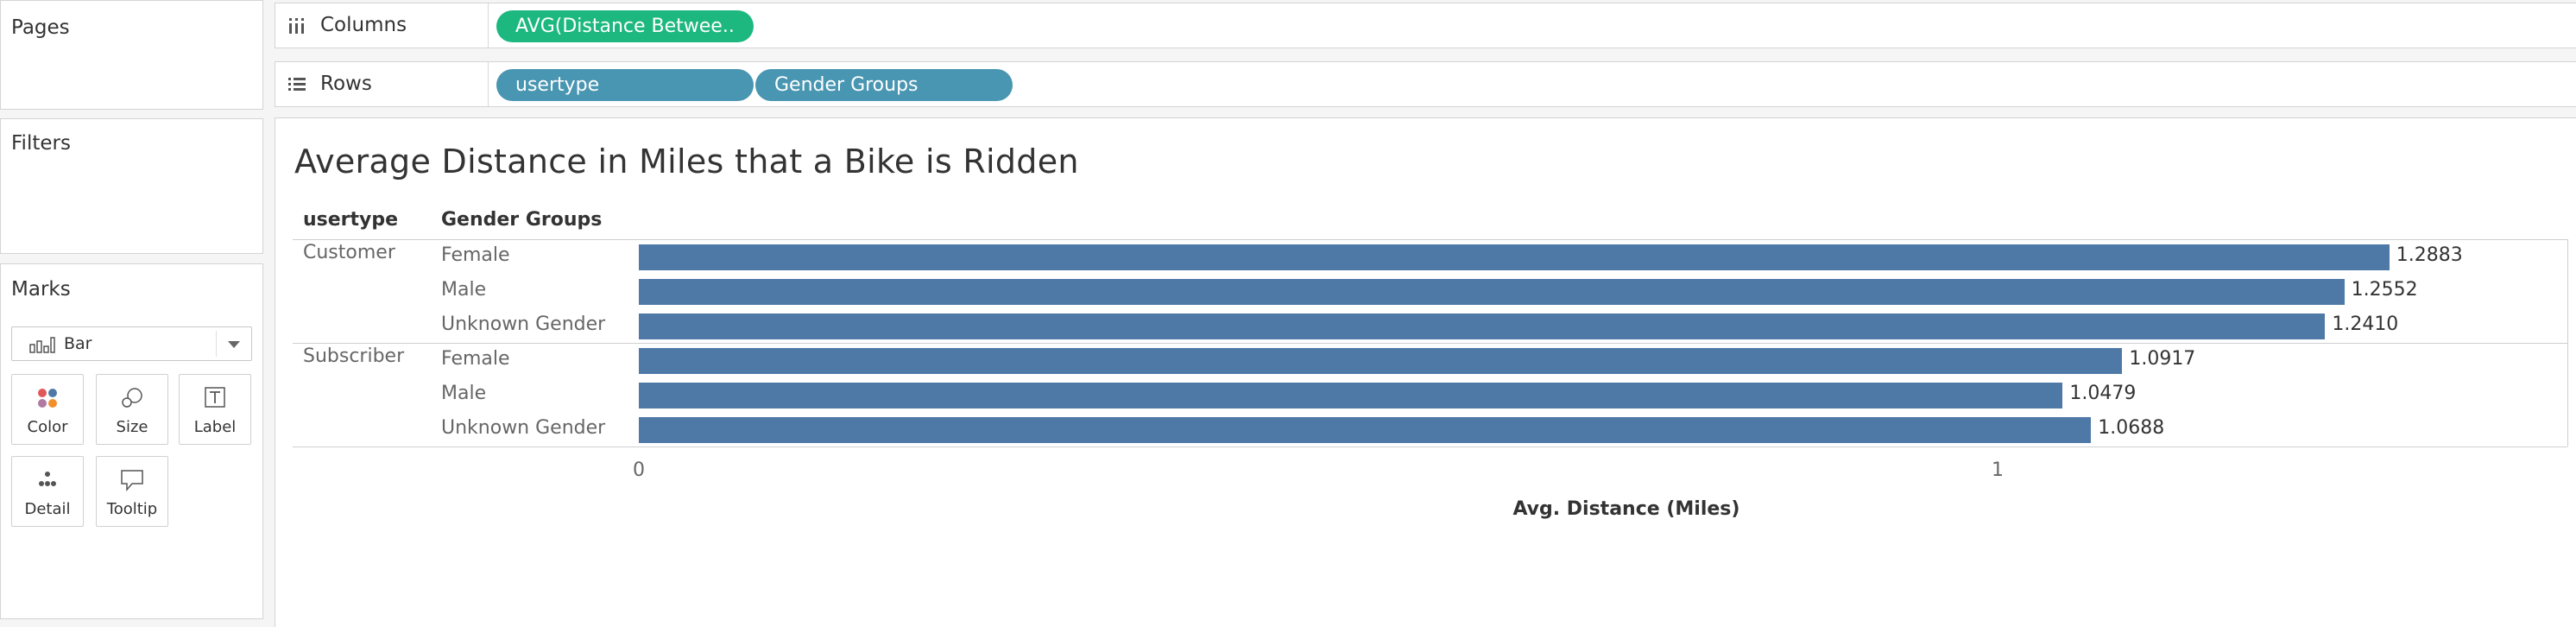  I want to click on rows-shelf: Rows usertype Gender Groups, so click(1425, 84).